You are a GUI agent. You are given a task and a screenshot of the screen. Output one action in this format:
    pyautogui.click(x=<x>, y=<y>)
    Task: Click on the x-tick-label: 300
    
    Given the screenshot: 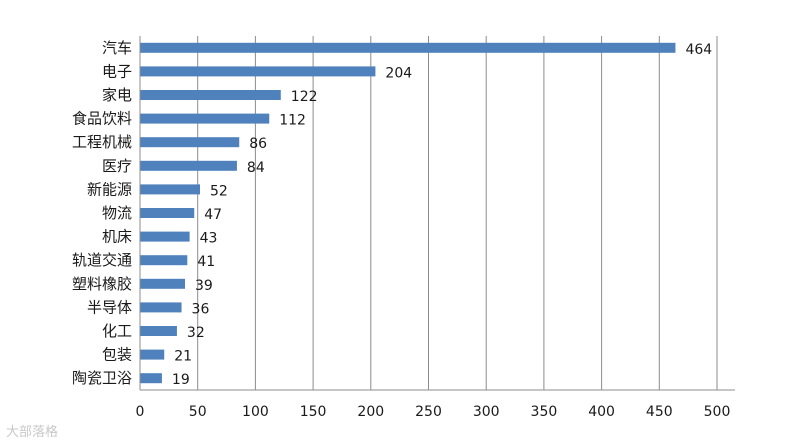 What is the action you would take?
    pyautogui.click(x=486, y=412)
    